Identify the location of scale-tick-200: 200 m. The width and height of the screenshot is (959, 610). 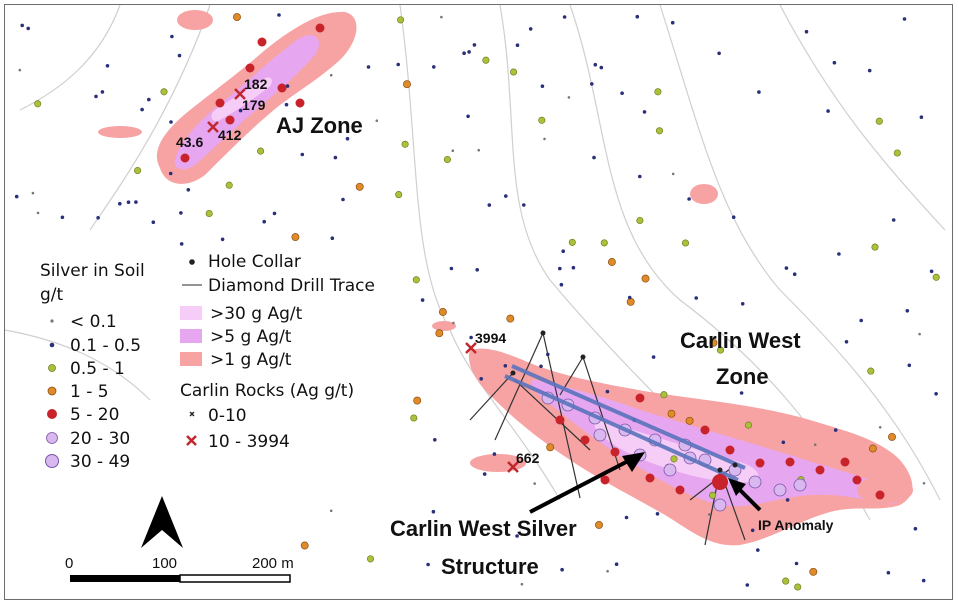
(273, 563).